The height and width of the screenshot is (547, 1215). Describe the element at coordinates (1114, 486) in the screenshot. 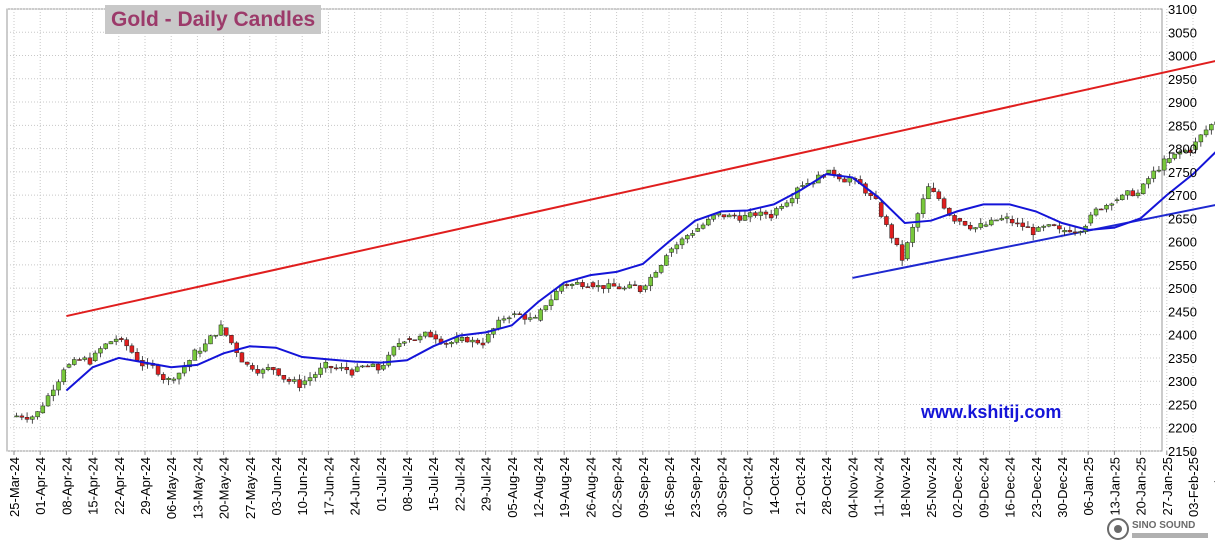

I see `x-tick-label: 13-Jan-25` at that location.